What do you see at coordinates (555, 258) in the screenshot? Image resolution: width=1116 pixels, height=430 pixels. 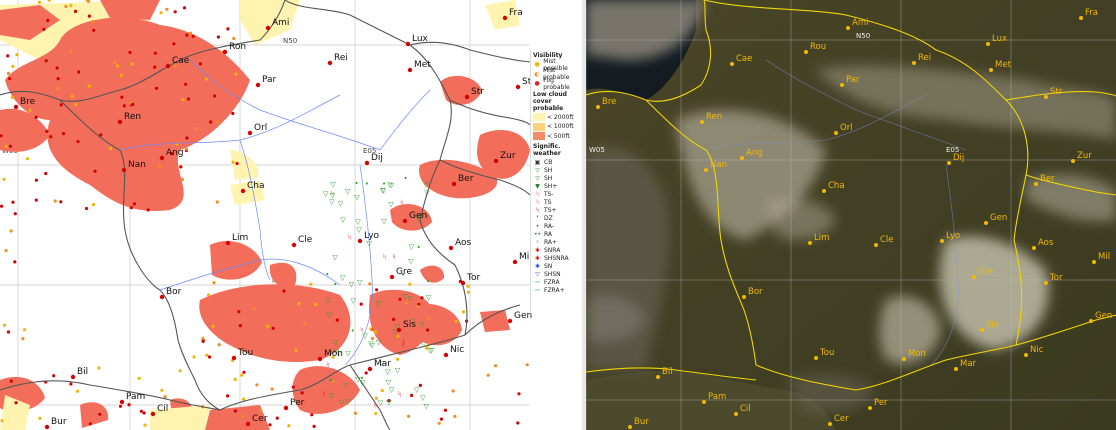 I see `legend-weather-item: ✱ SHSNRA` at bounding box center [555, 258].